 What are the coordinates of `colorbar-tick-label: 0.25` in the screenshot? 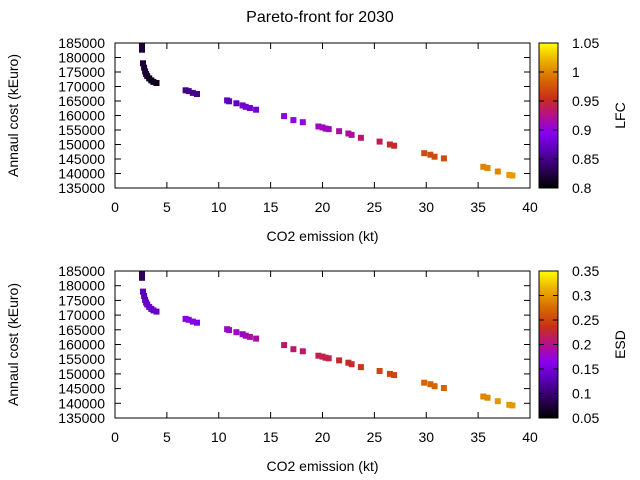 It's located at (585, 320).